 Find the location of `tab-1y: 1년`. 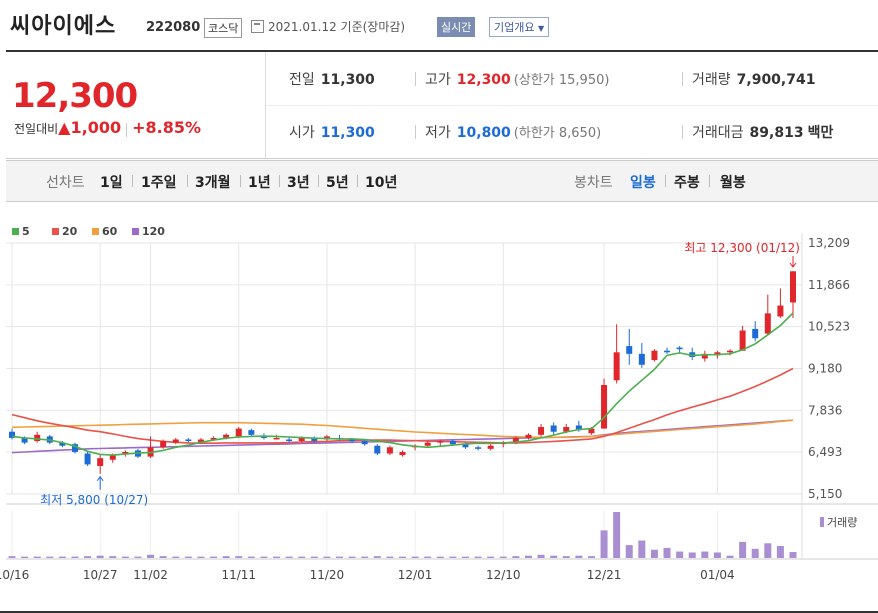

tab-1y: 1년 is located at coordinates (259, 183).